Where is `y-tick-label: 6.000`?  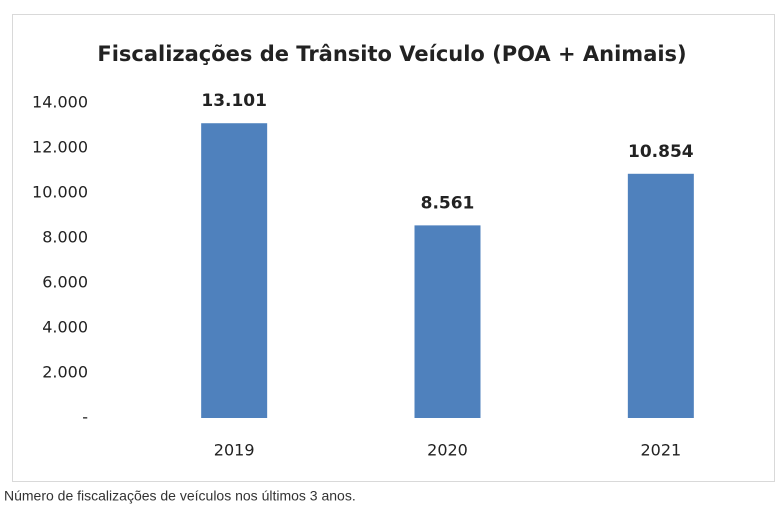 y-tick-label: 6.000 is located at coordinates (65, 282).